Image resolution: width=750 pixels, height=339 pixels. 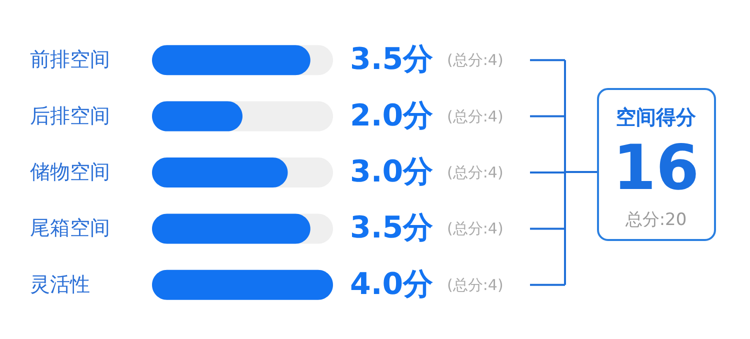 What do you see at coordinates (70, 172) in the screenshot?
I see `y-tick-label: 储物空间` at bounding box center [70, 172].